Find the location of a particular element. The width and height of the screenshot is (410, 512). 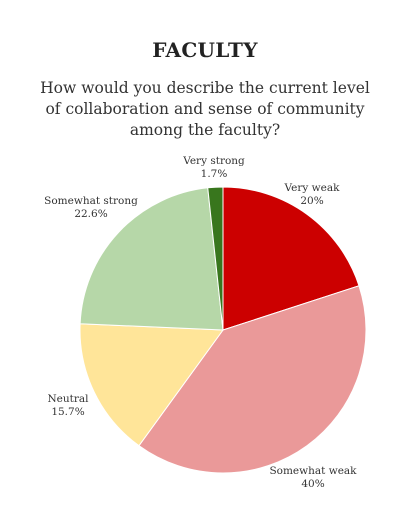

slice-value-neutral: 15.7% is located at coordinates (67, 412).